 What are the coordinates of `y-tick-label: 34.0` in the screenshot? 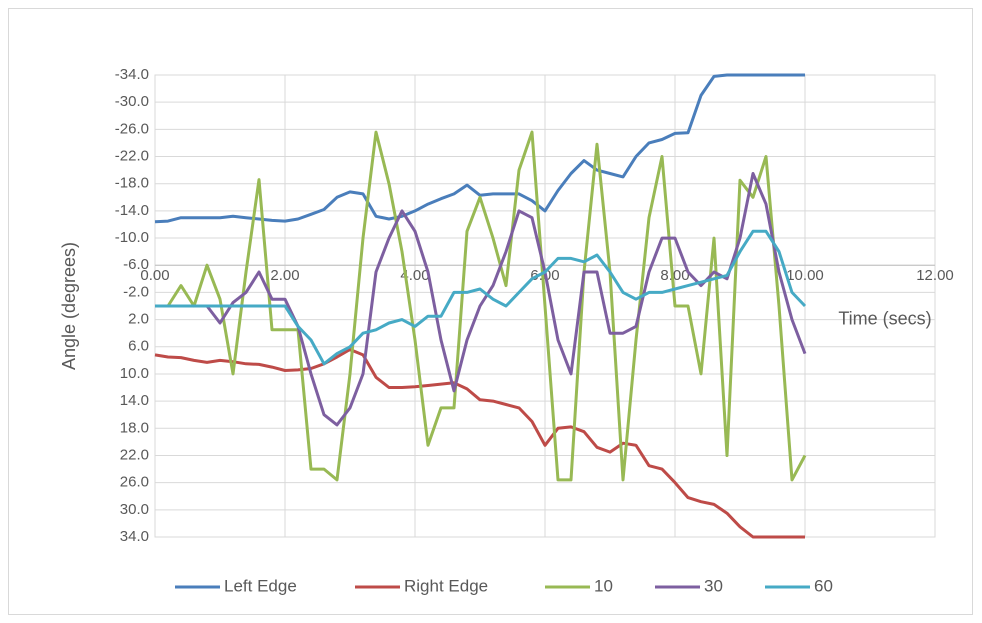 It's located at (134, 536).